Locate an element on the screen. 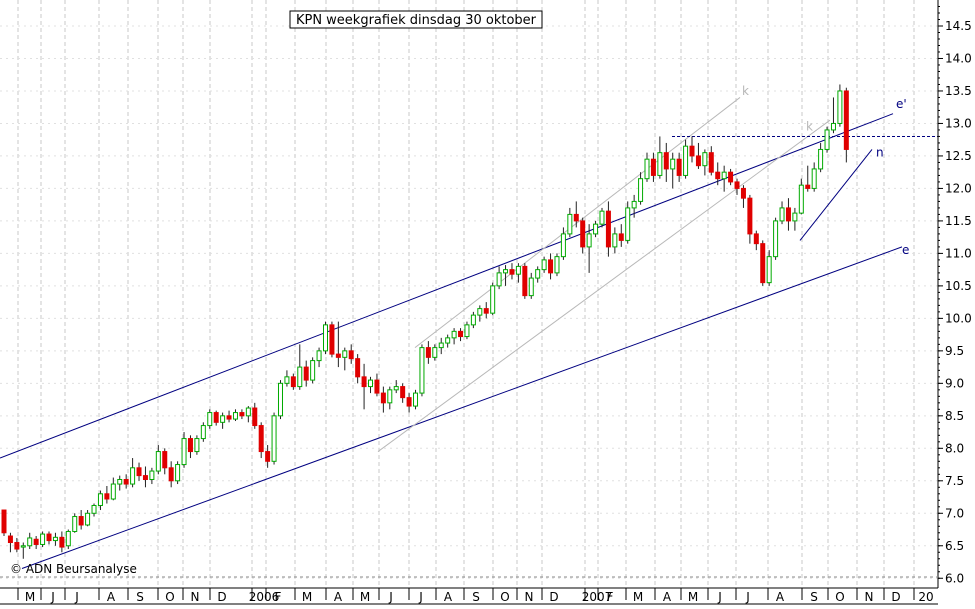 Image resolution: width=975 pixels, height=609 pixels. x-tick-label: 20 is located at coordinates (925, 597).